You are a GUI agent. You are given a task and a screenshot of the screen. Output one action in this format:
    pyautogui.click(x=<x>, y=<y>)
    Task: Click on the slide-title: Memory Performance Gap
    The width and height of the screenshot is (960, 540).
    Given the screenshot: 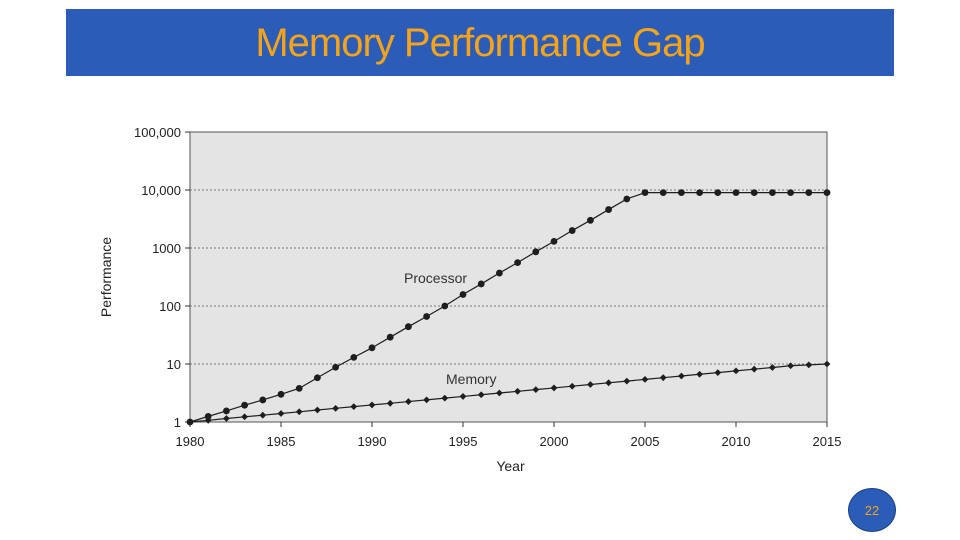 What is the action you would take?
    pyautogui.click(x=480, y=42)
    